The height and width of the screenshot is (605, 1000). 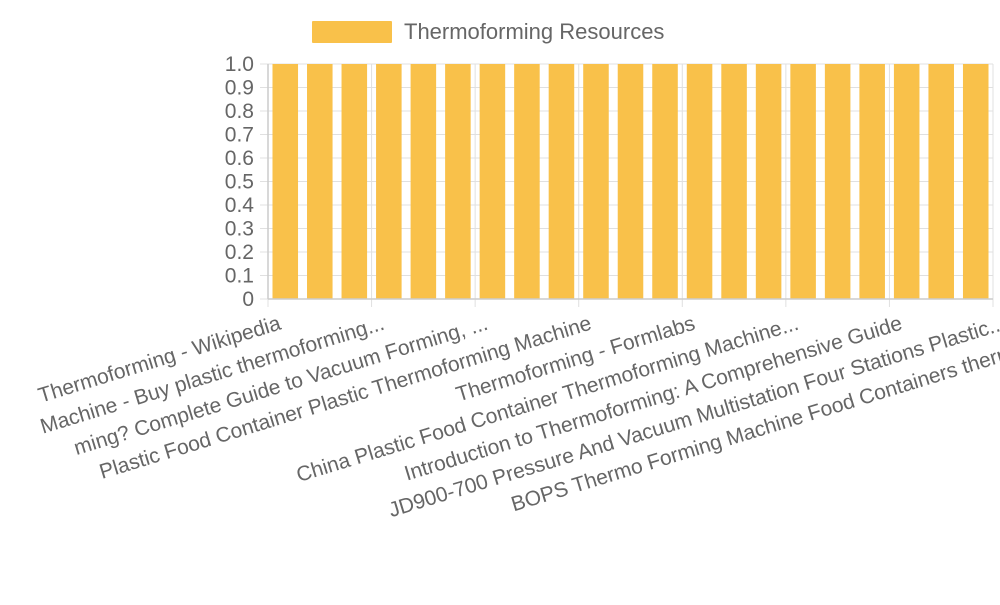 I want to click on y-tick-label: 0.2, so click(x=239, y=252).